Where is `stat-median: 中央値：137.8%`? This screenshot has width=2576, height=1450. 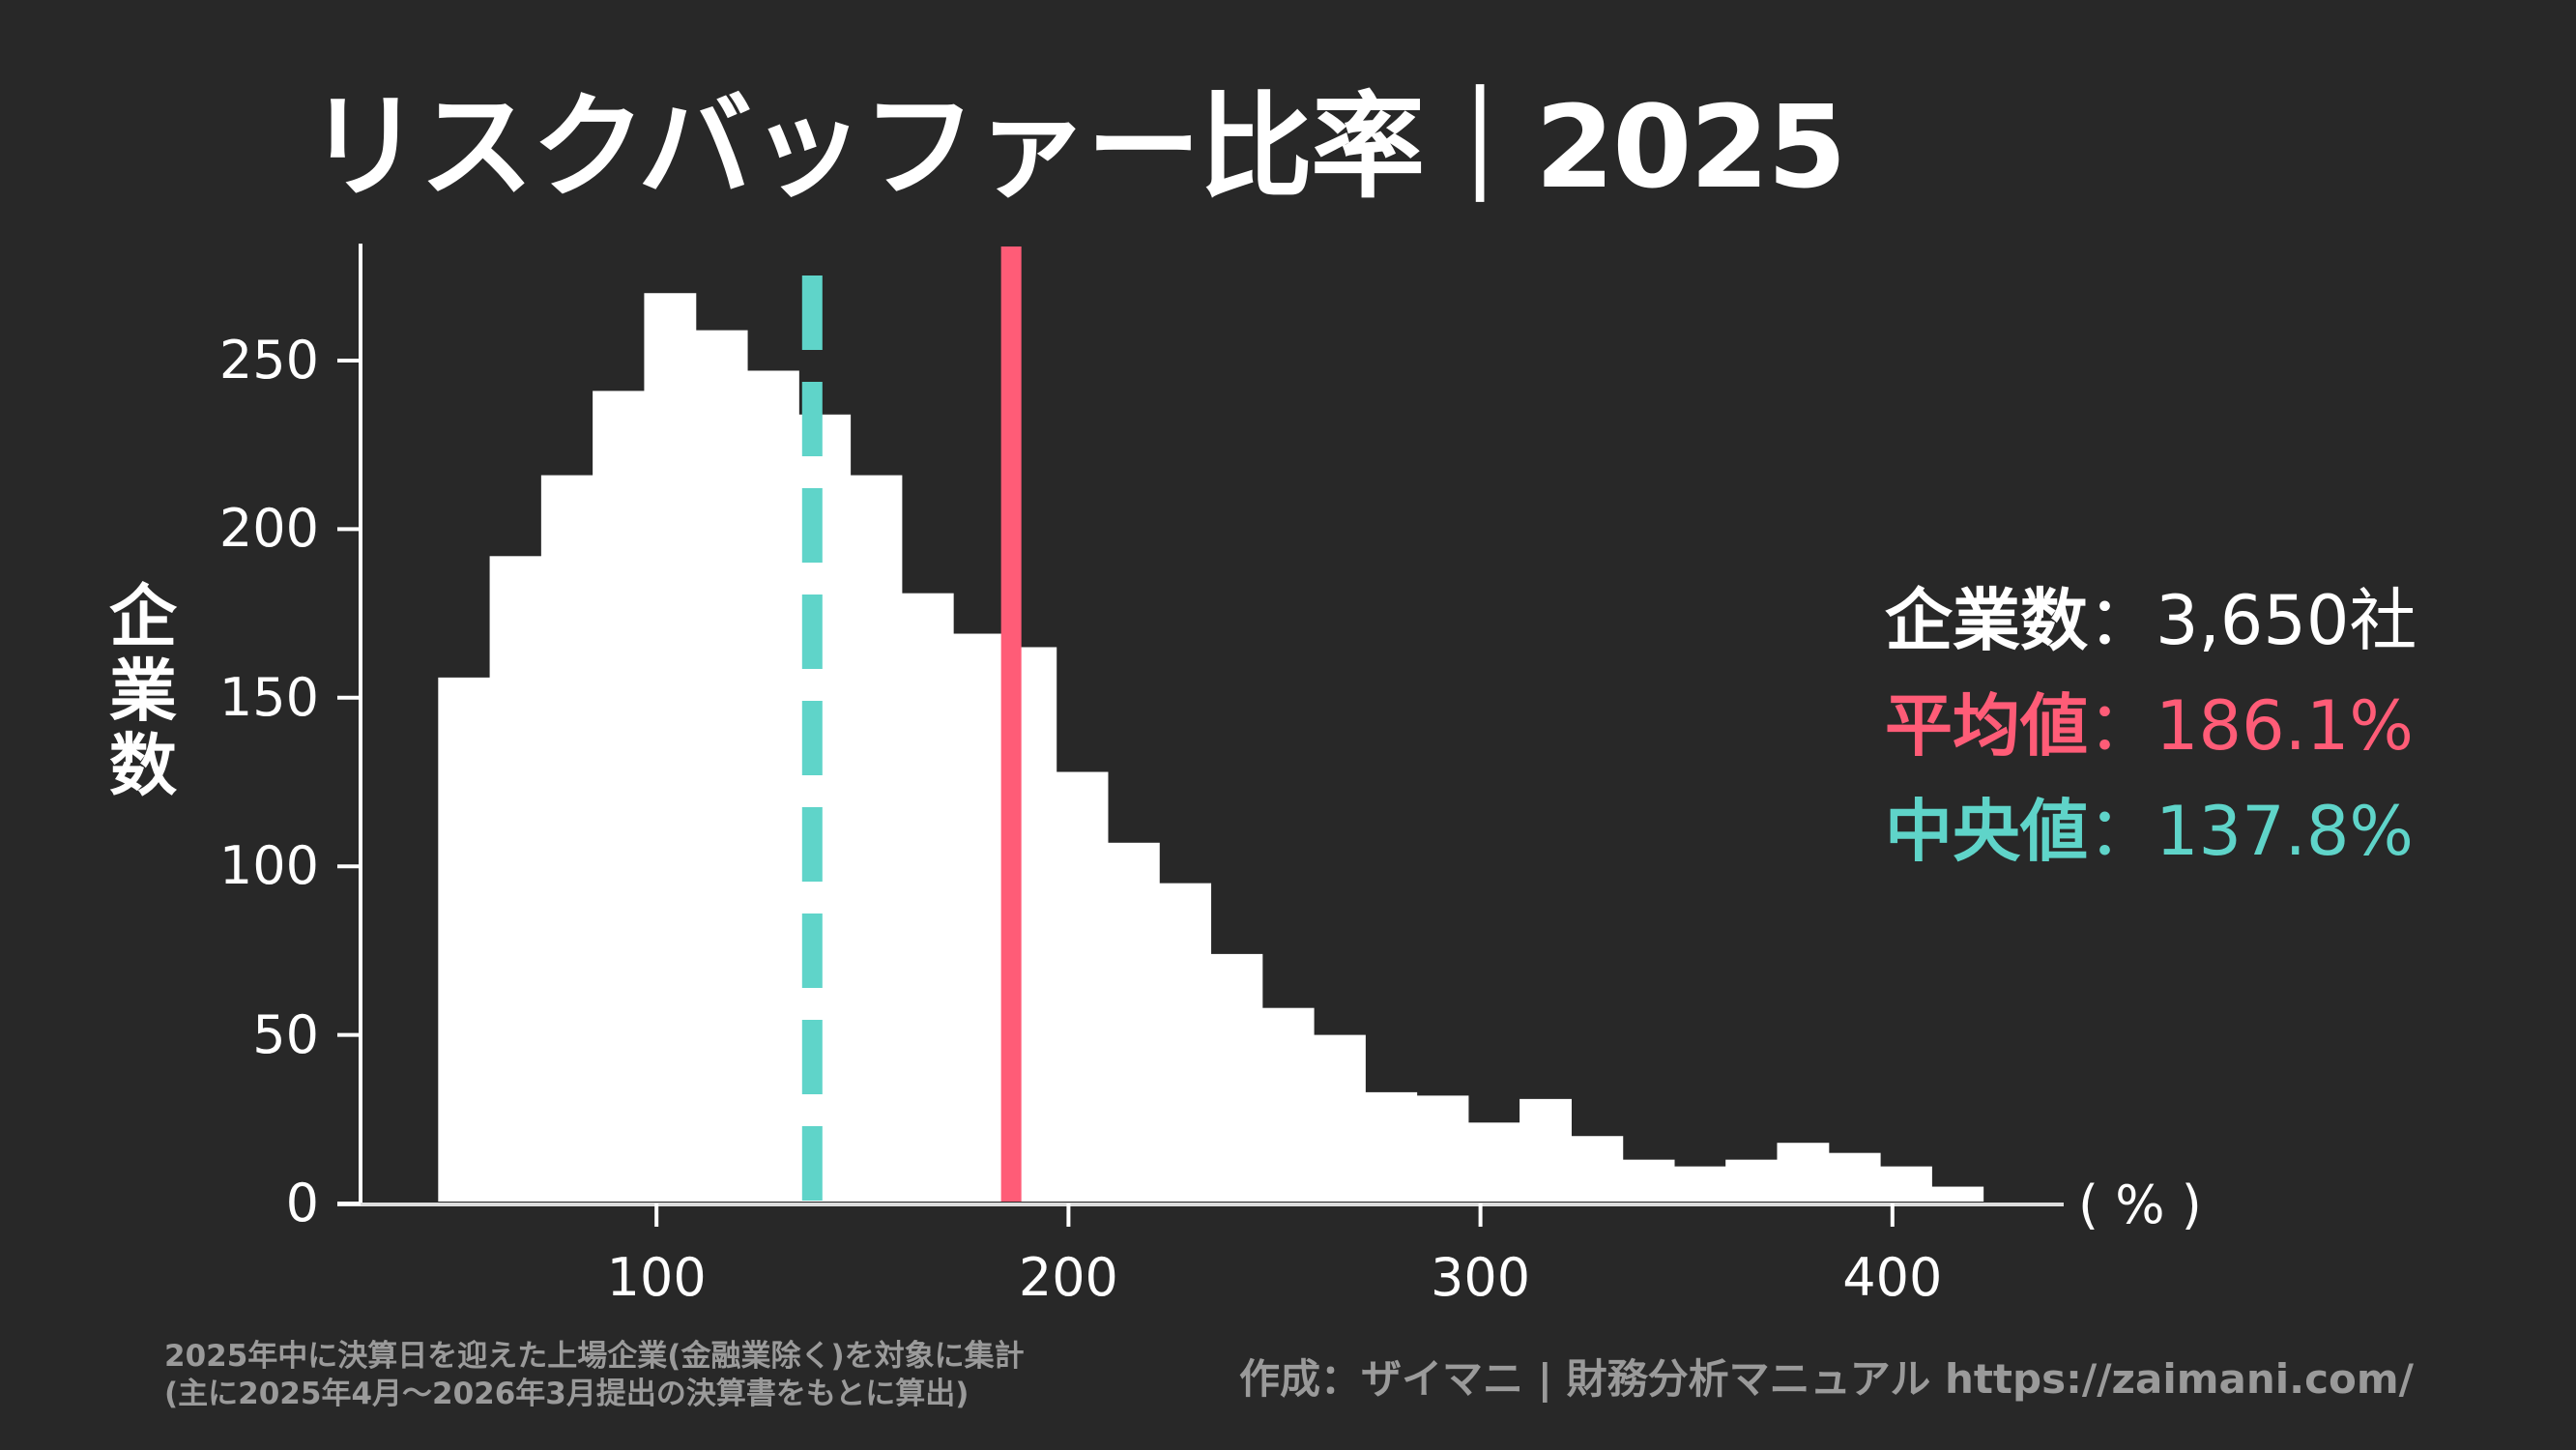
stat-median: 中央値：137.8% is located at coordinates (2149, 831).